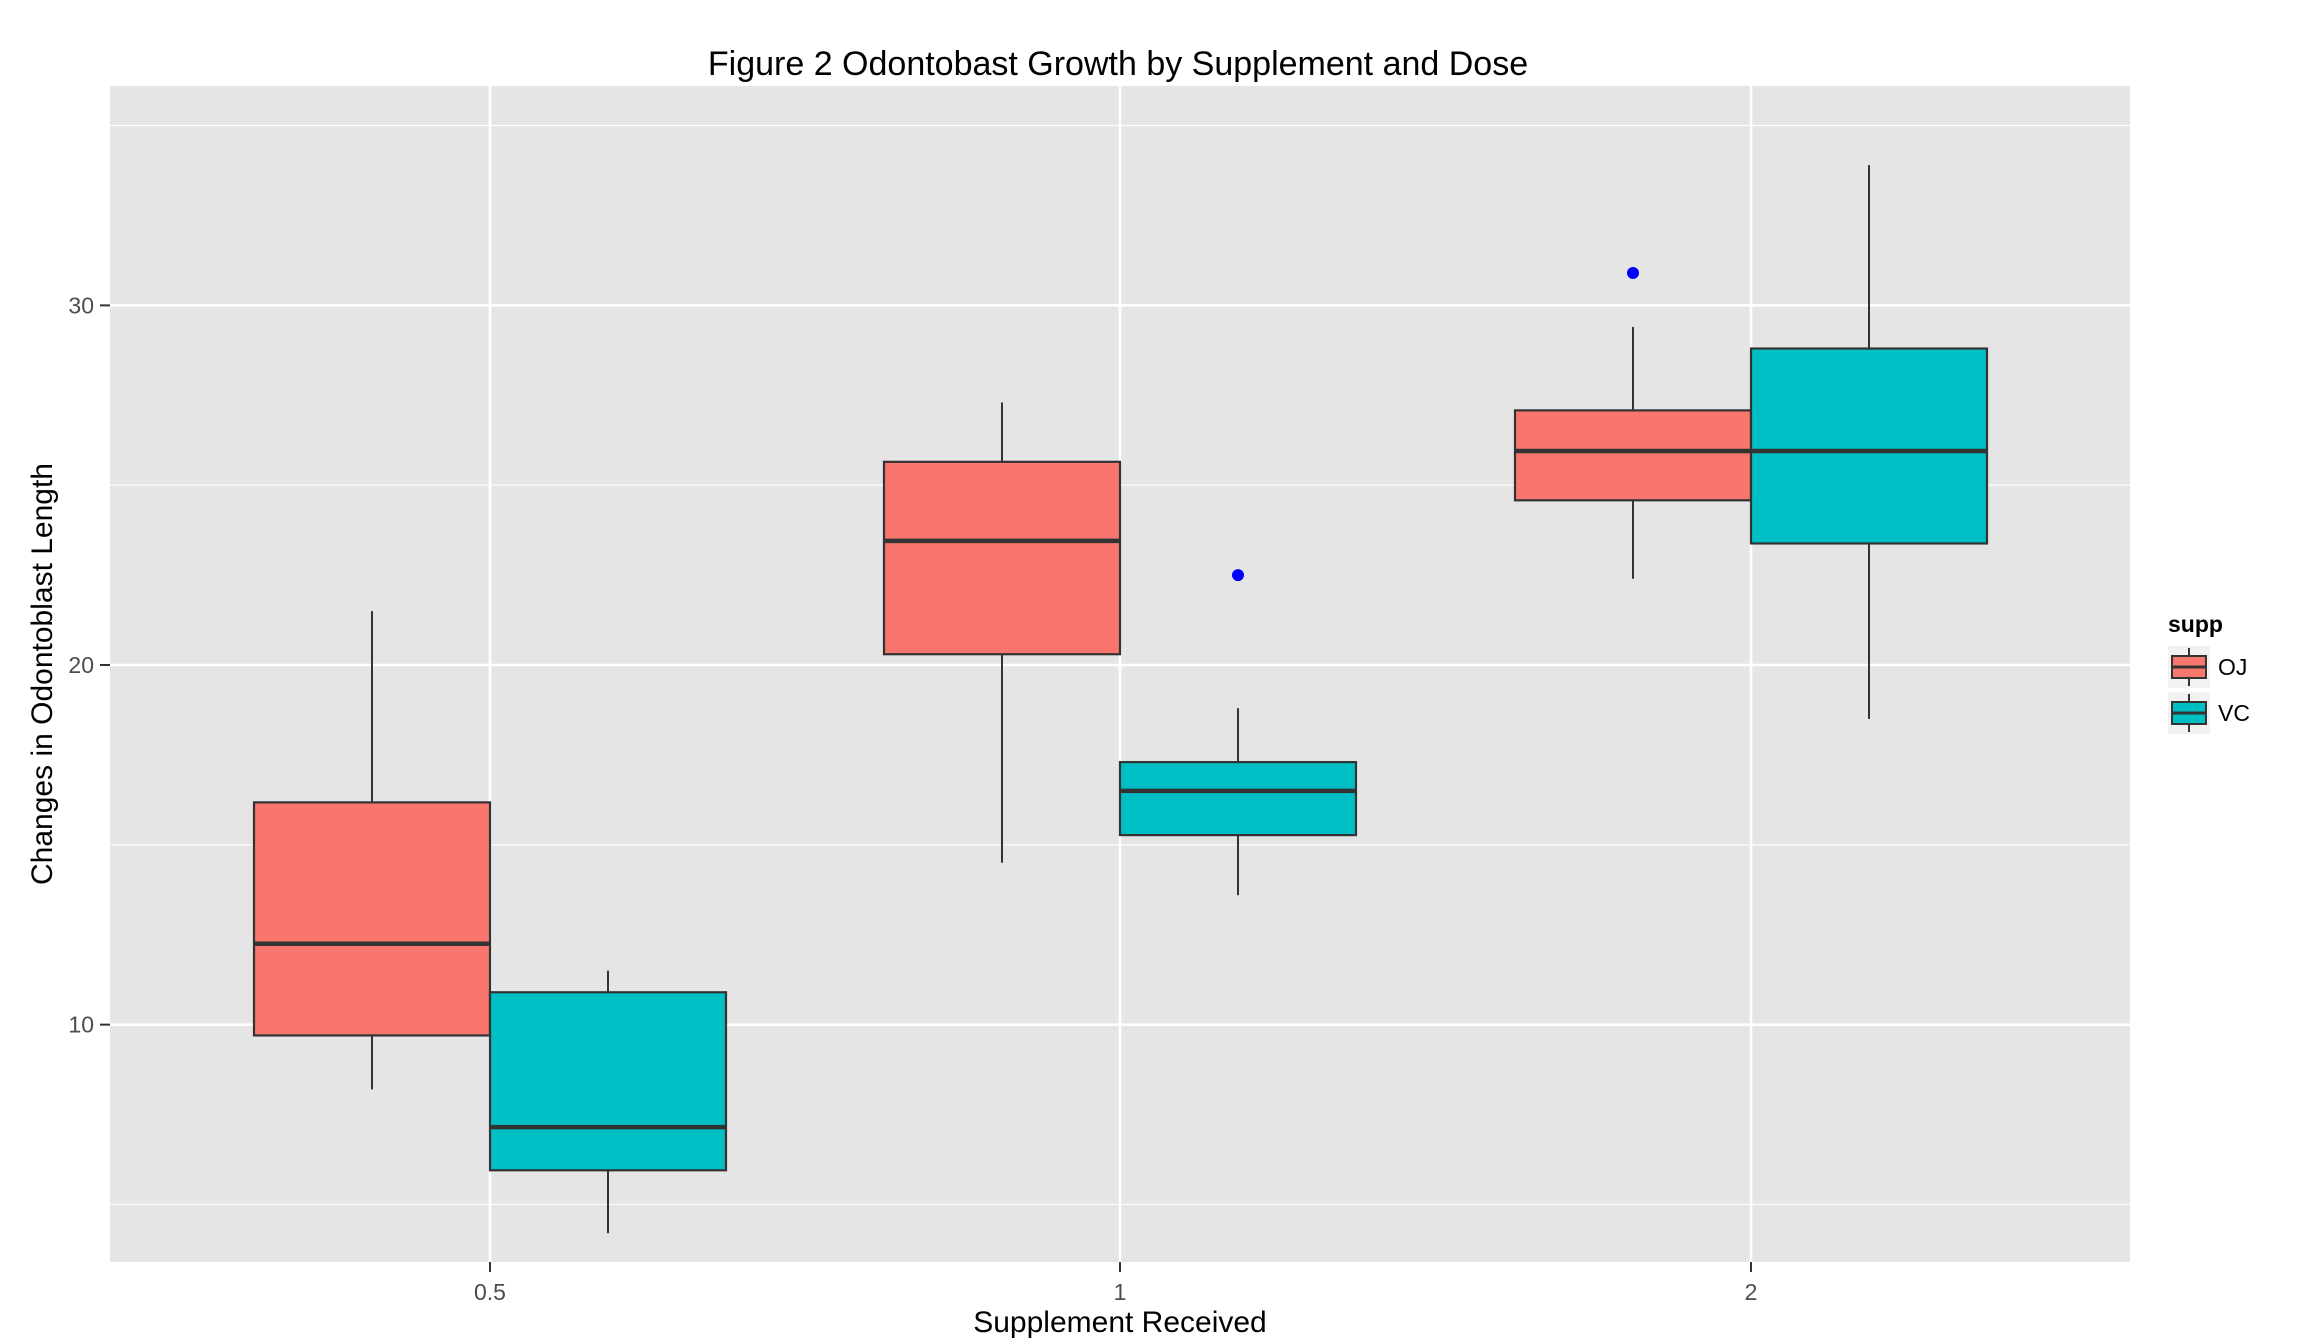 The width and height of the screenshot is (2304, 1344). I want to click on x-axis: 0.5 1 2, so click(1115, 1283).